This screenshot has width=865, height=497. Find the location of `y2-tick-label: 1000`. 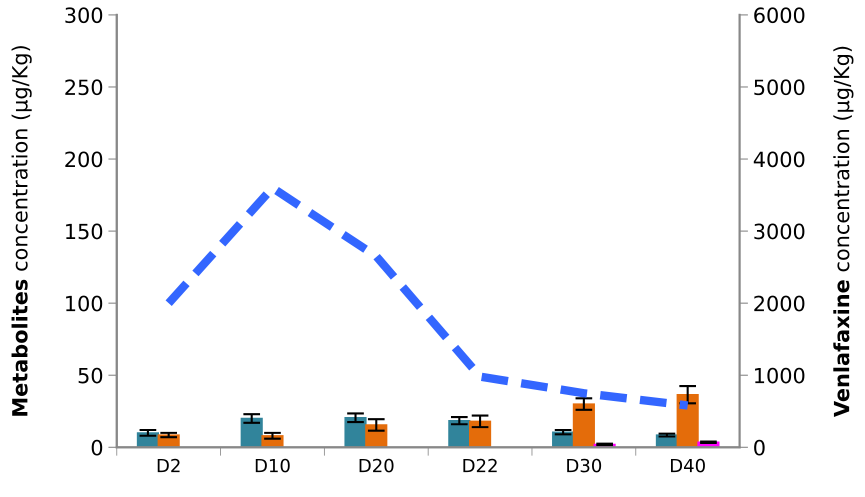

y2-tick-label: 1000 is located at coordinates (779, 376).